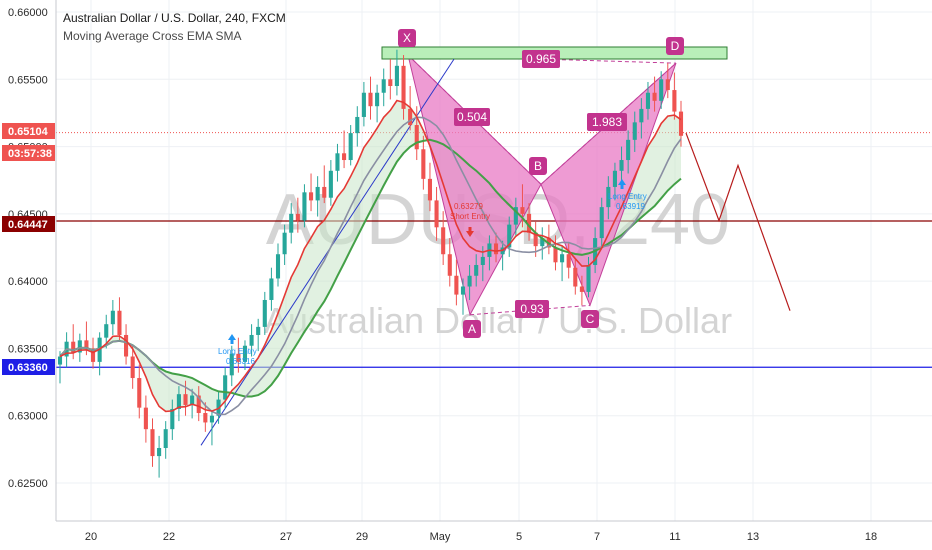 Image resolution: width=932 pixels, height=550 pixels. Describe the element at coordinates (622, 184) in the screenshot. I see `long-entry-arrow` at that location.